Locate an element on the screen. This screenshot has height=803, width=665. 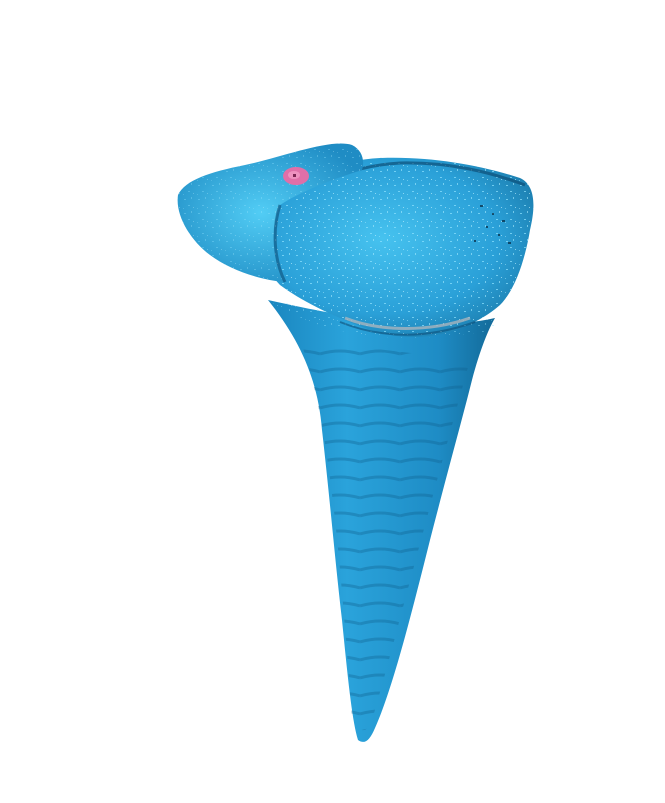
landmark-marker is located at coordinates (296, 176).